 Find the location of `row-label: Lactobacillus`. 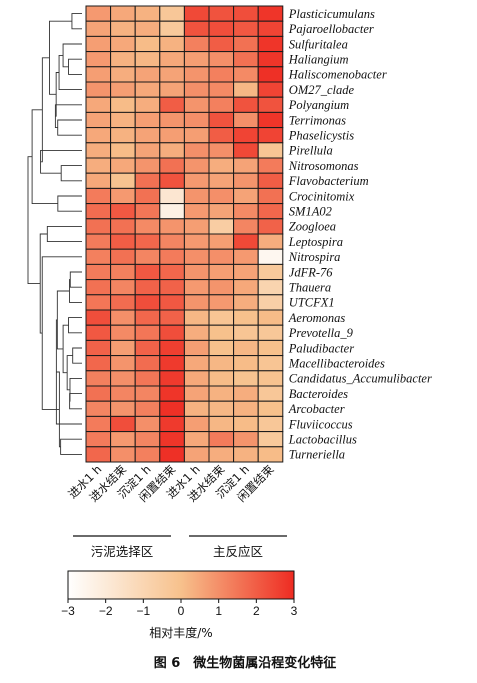

row-label: Lactobacillus is located at coordinates (322, 440).